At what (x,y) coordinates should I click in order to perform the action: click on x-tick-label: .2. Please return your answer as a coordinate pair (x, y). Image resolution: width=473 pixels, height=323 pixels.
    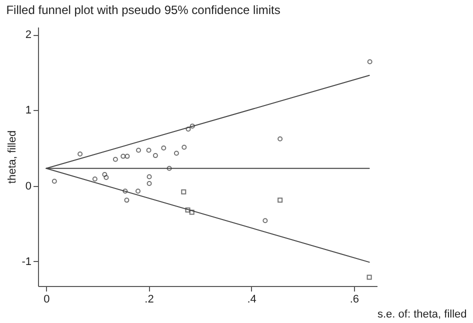
    Looking at the image, I should click on (149, 300).